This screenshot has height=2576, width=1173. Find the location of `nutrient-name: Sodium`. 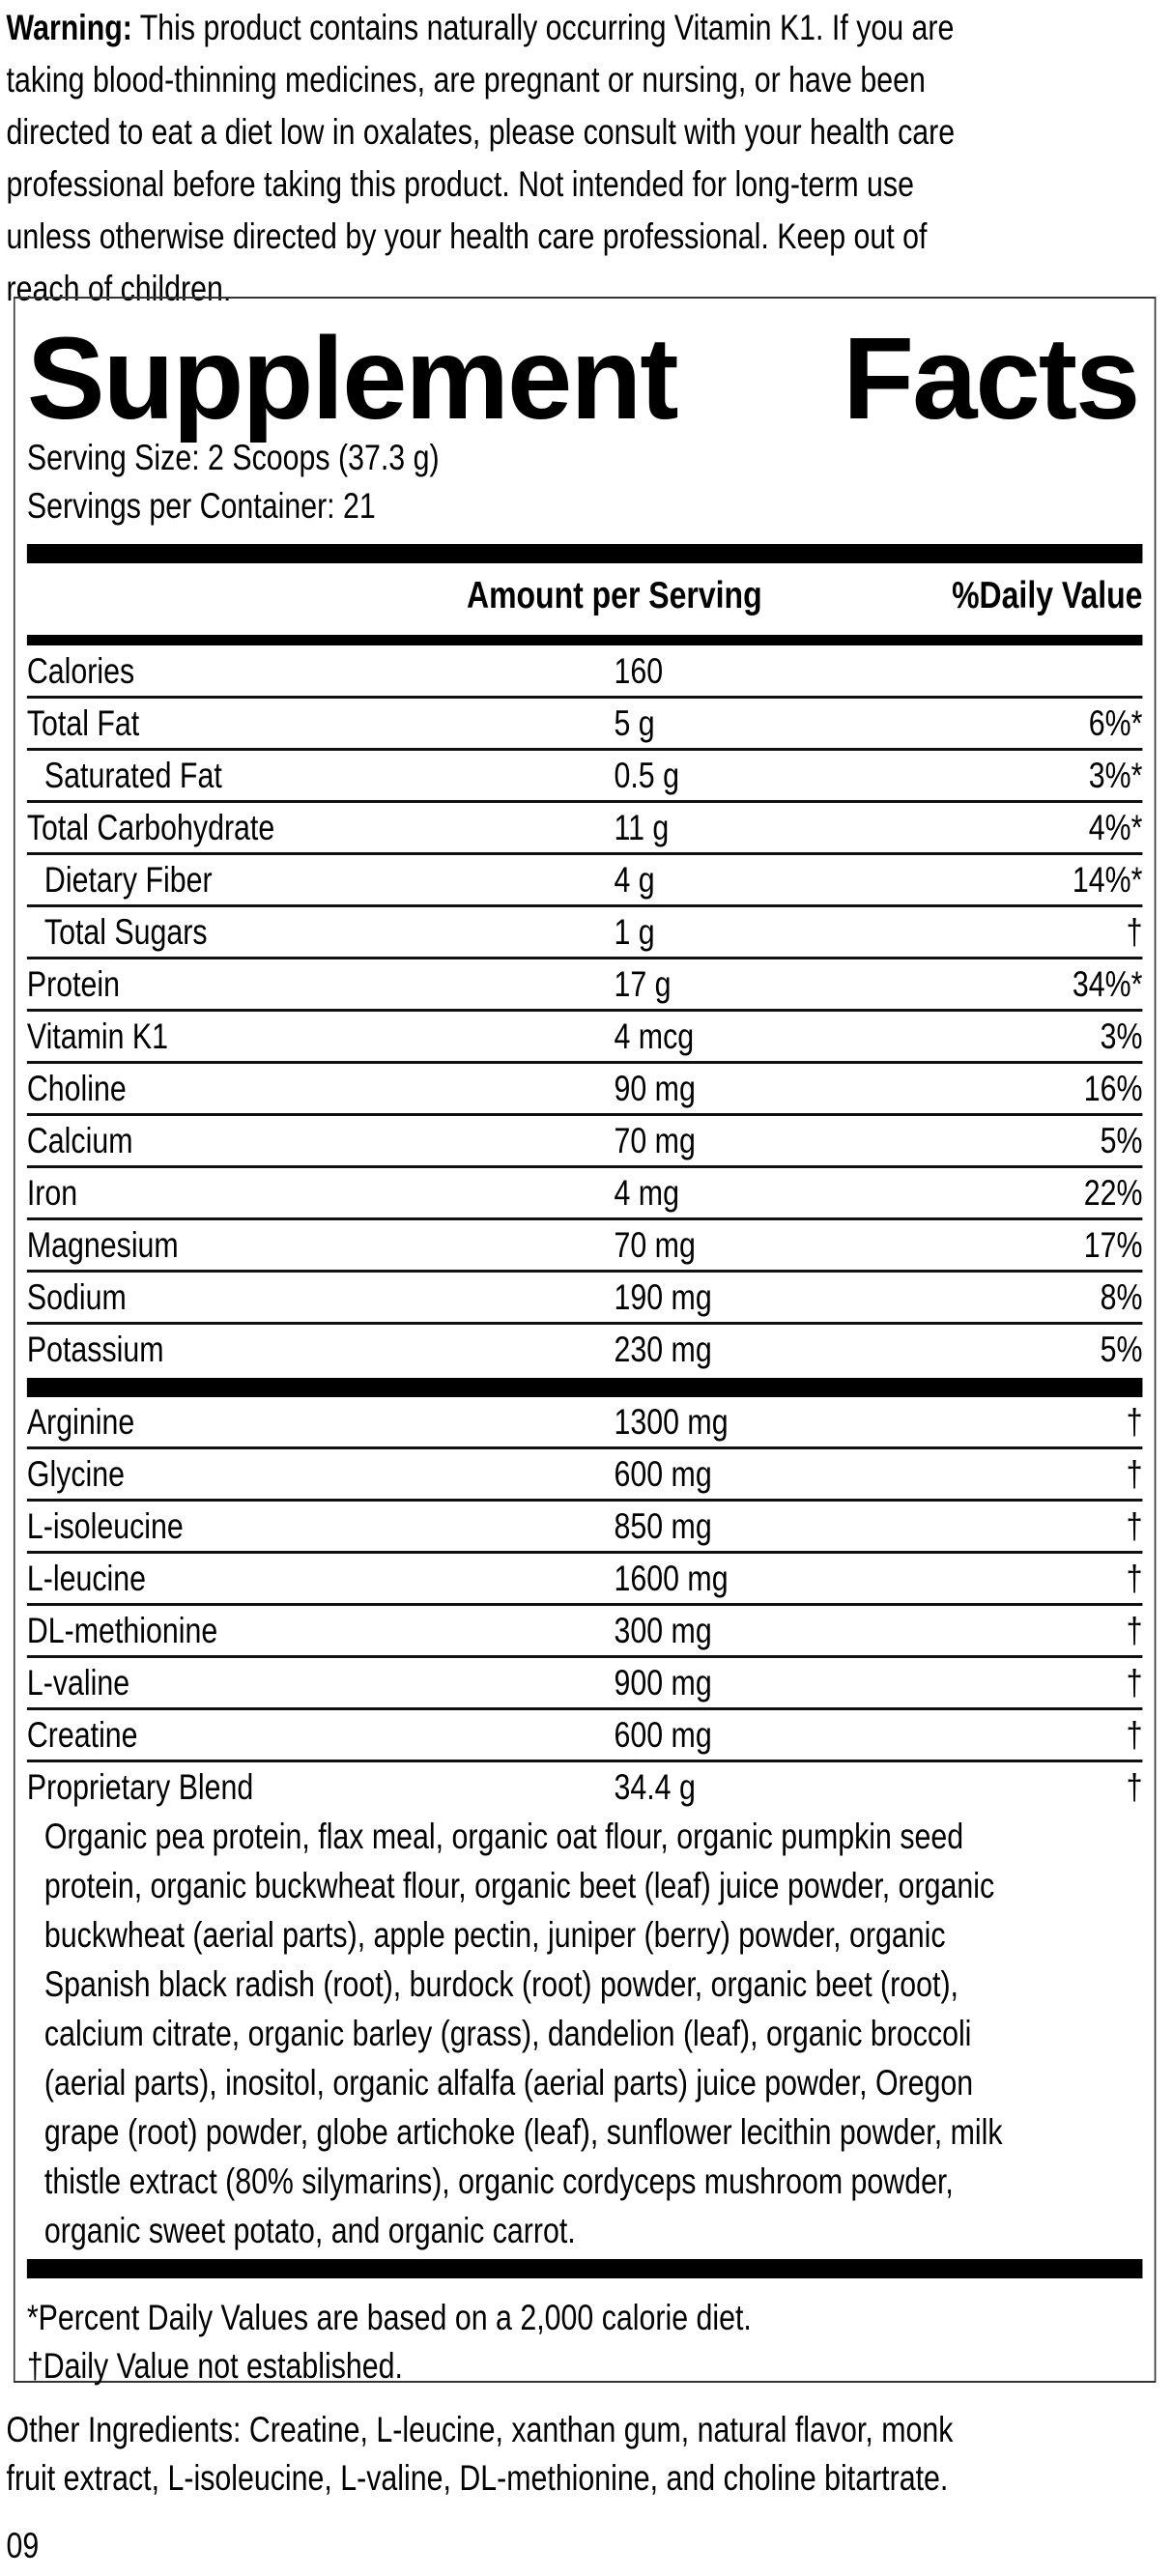

nutrient-name: Sodium is located at coordinates (76, 1297).